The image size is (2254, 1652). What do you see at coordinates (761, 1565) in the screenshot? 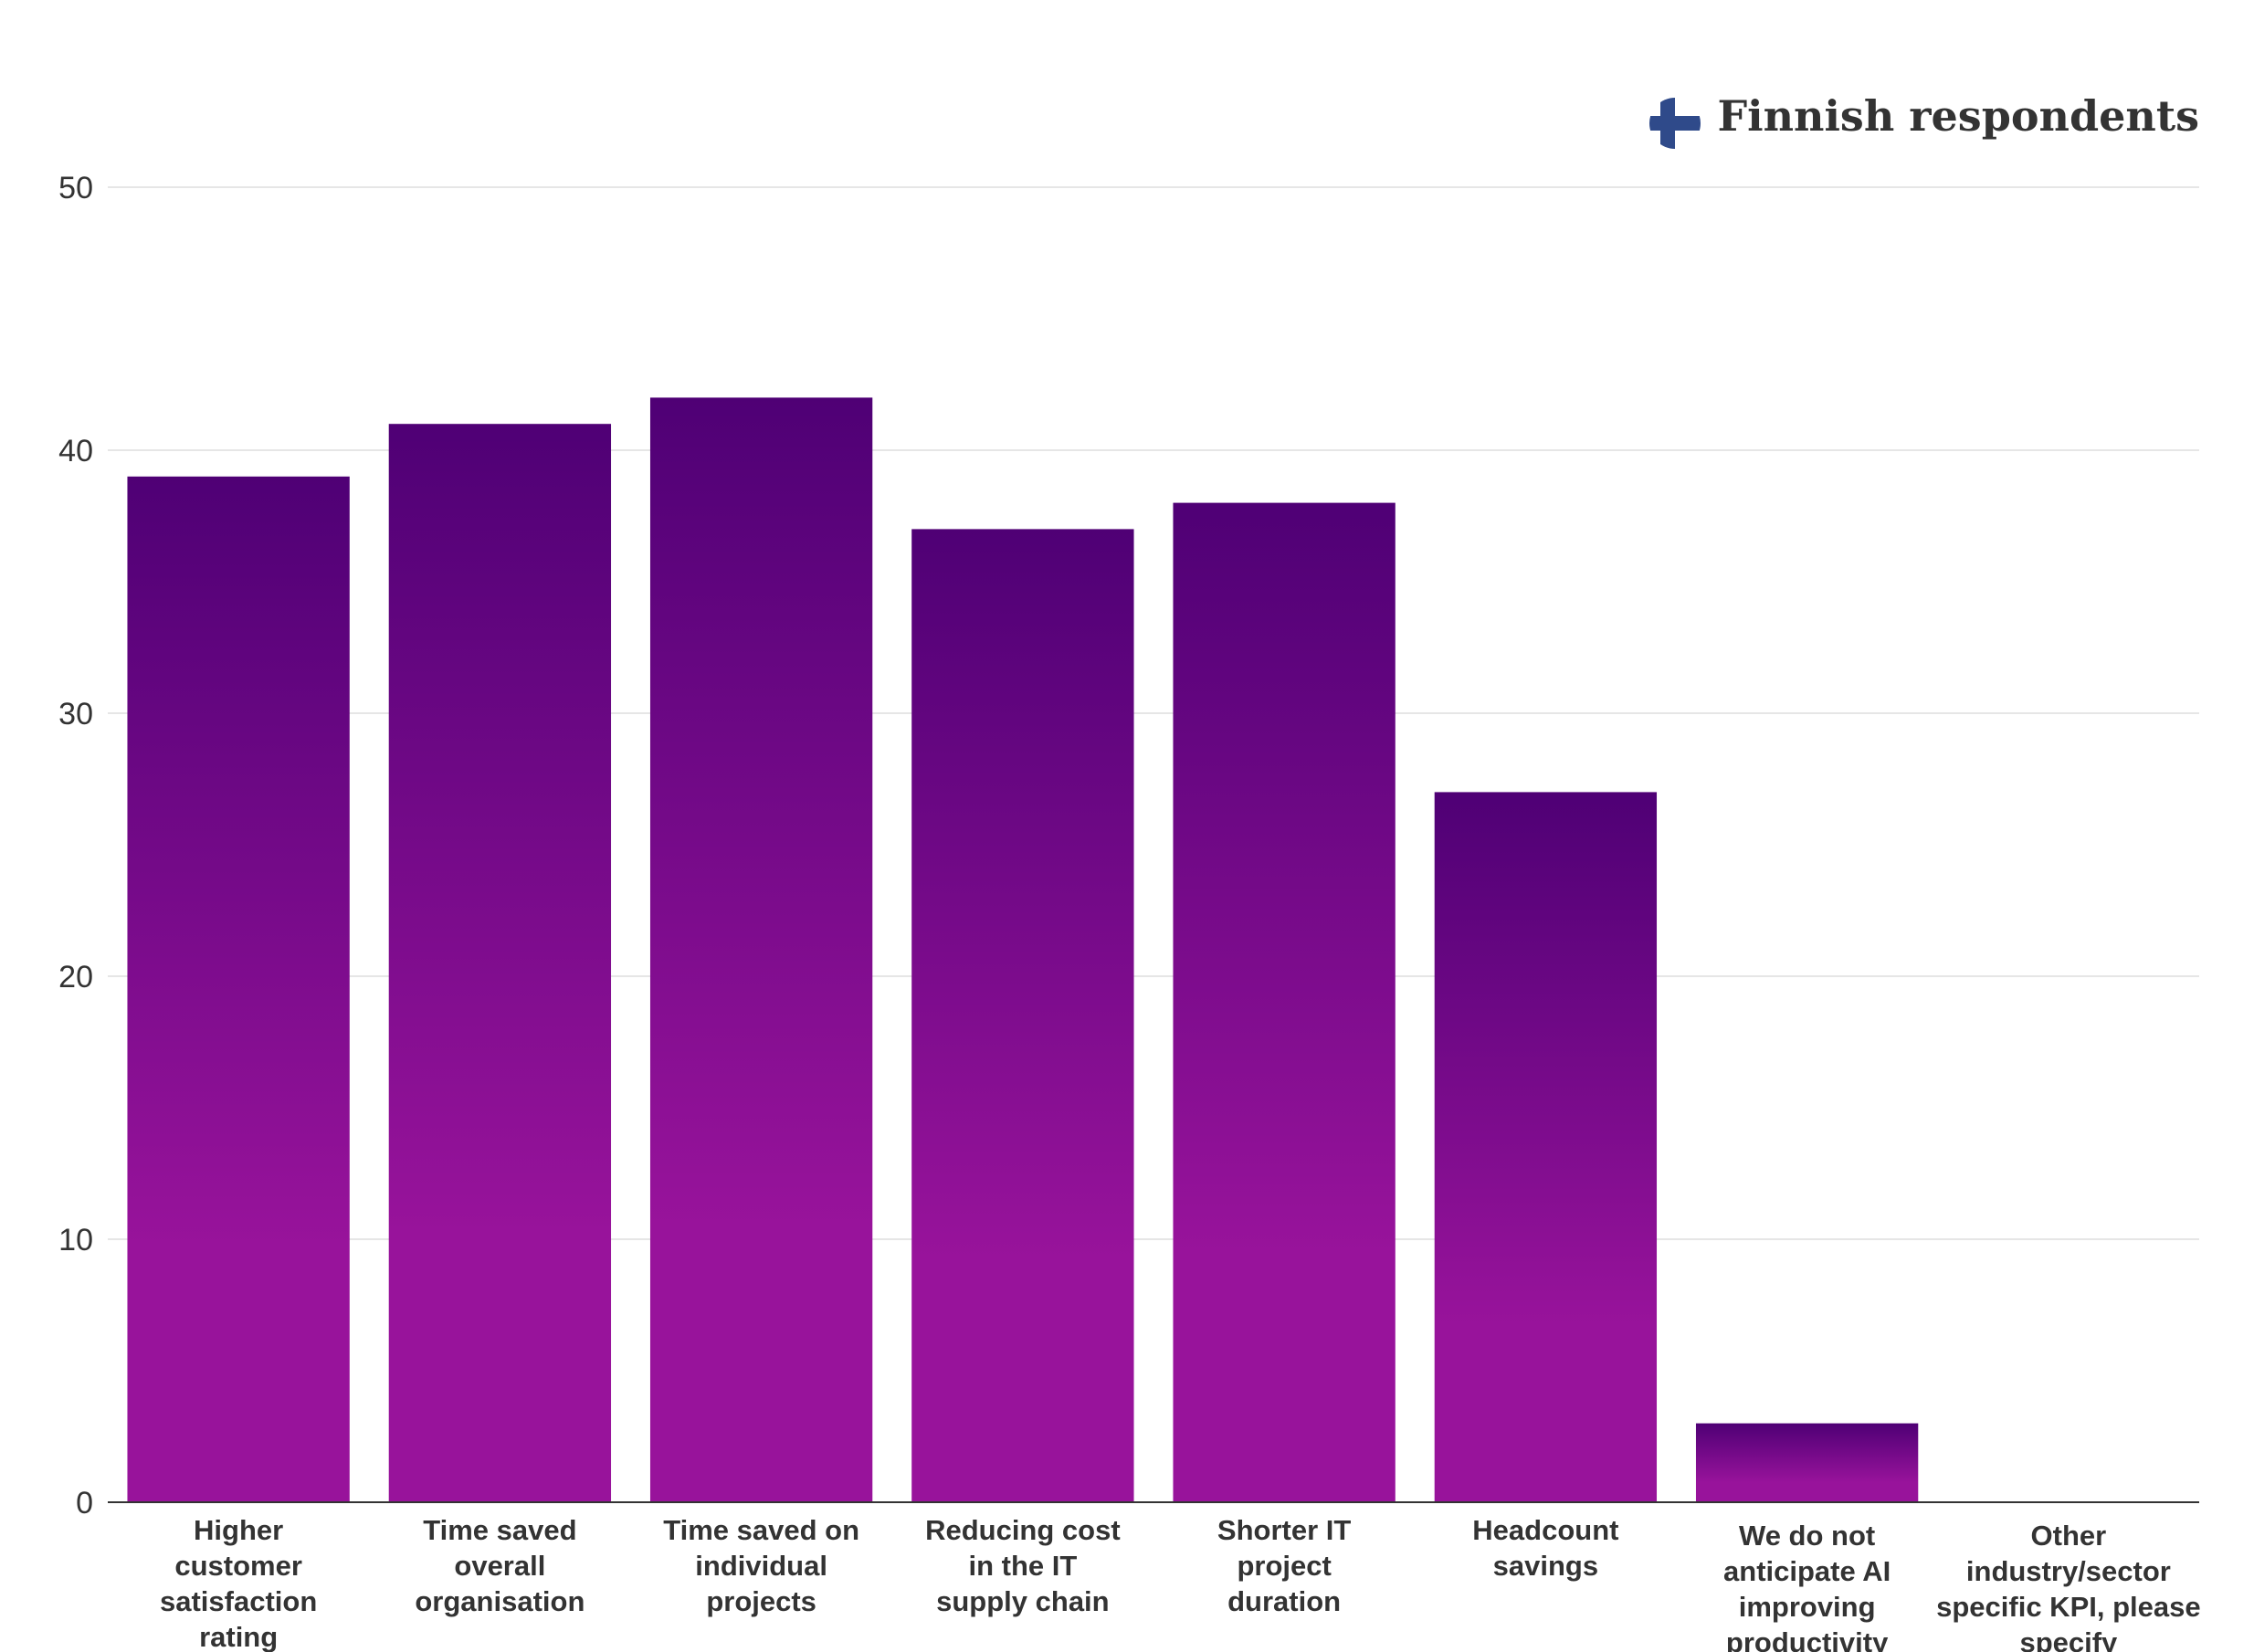
I see `x-tick-label: Time saved on individual projects` at bounding box center [761, 1565].